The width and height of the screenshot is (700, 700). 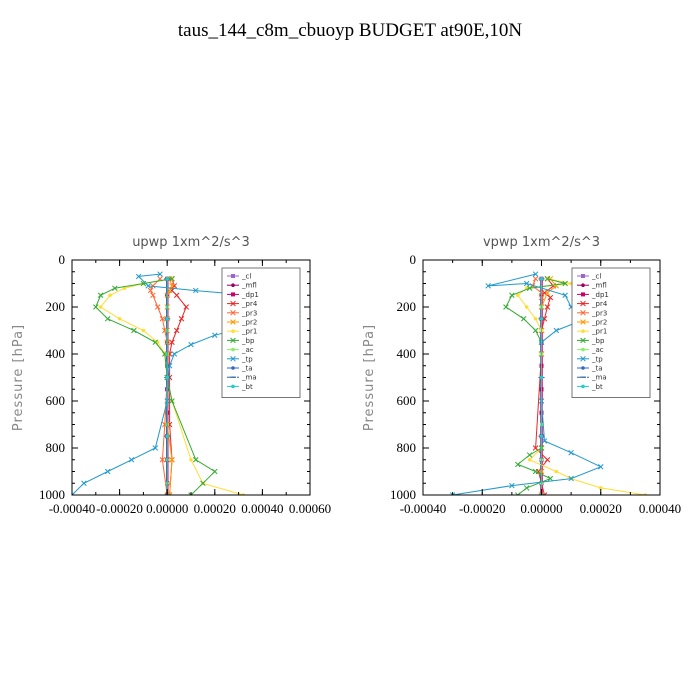 What do you see at coordinates (596, 277) in the screenshot?
I see `legend-label: _cl` at bounding box center [596, 277].